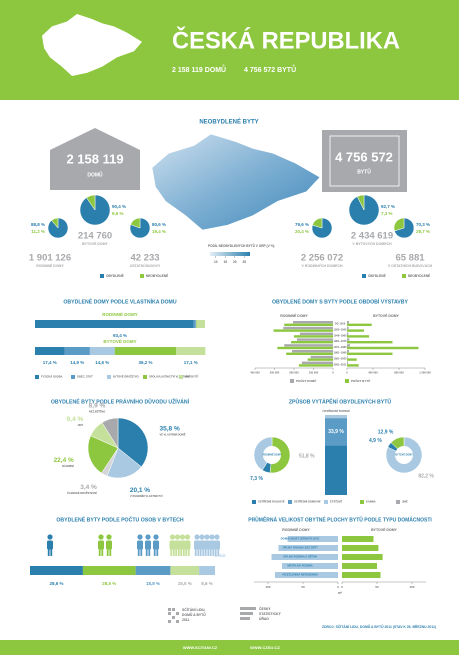 The width and height of the screenshot is (459, 655). What do you see at coordinates (264, 618) in the screenshot?
I see `logo-text: ÚŘAD` at bounding box center [264, 618].